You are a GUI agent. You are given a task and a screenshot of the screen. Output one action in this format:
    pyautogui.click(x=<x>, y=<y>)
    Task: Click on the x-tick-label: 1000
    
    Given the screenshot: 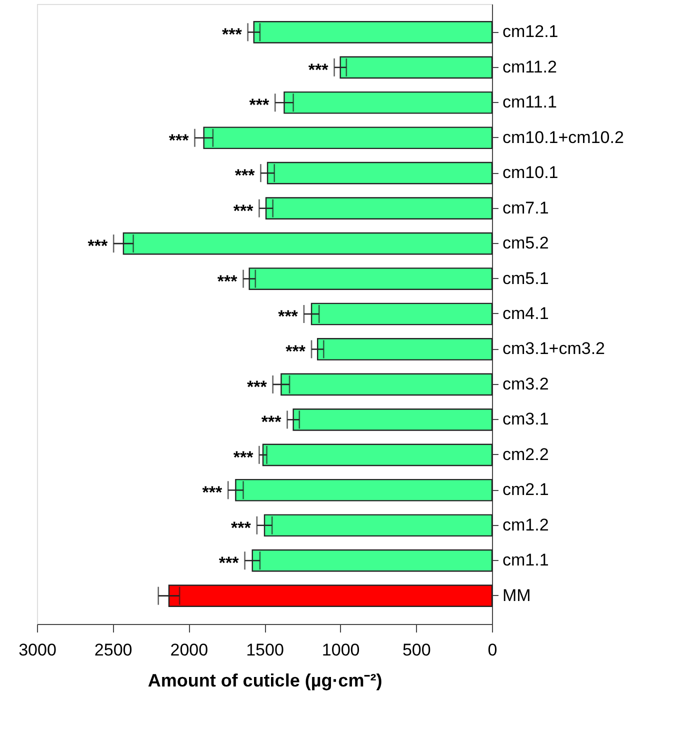 What is the action you would take?
    pyautogui.click(x=341, y=650)
    